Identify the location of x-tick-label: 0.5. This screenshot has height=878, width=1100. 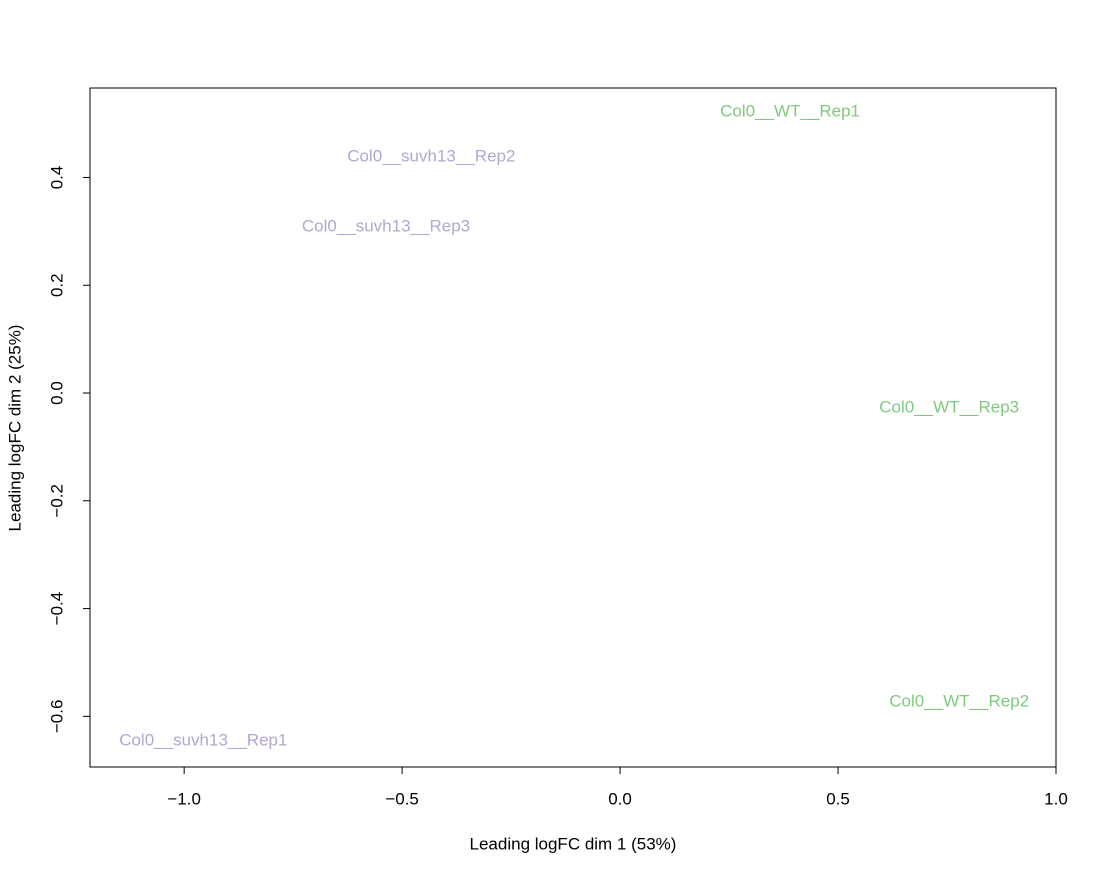
(838, 798).